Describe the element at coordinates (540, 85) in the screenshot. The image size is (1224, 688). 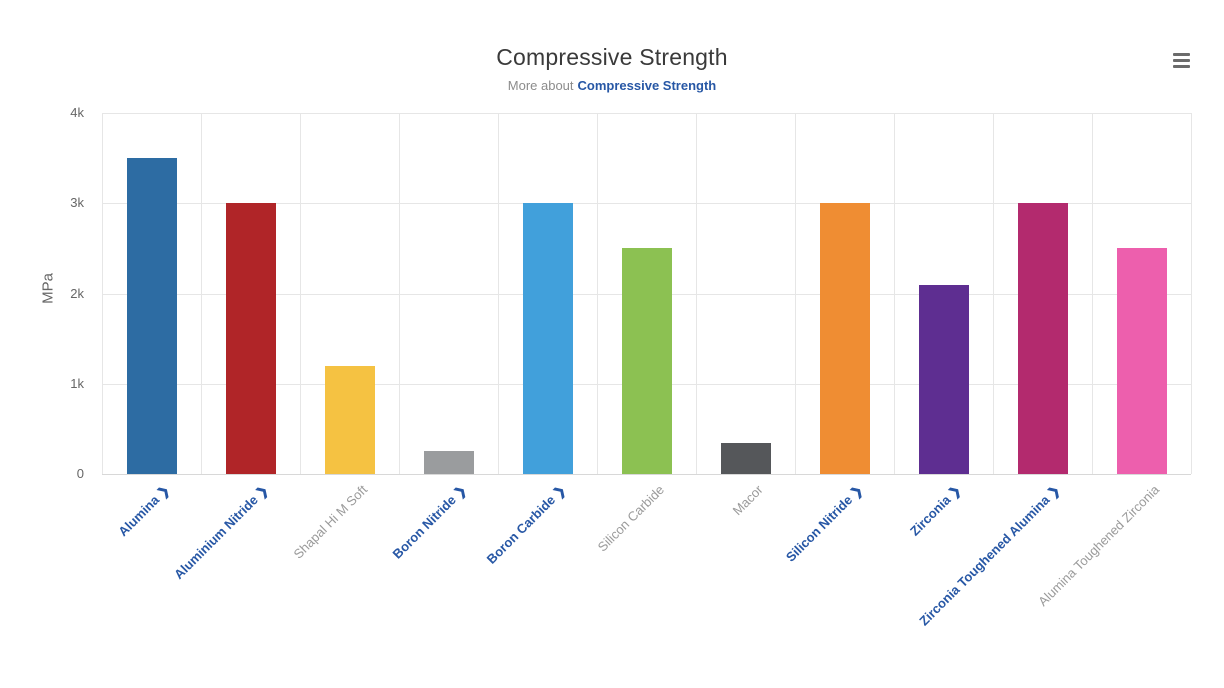
I see `subtitle-prefix: More about` at that location.